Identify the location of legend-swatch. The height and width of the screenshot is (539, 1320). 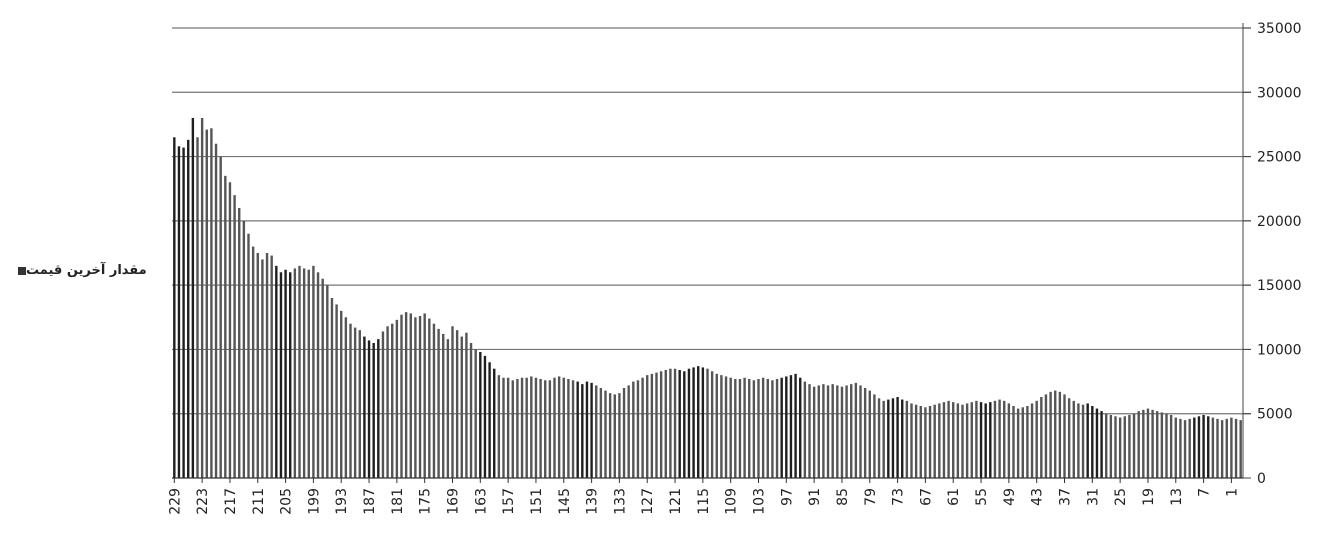
(22, 270).